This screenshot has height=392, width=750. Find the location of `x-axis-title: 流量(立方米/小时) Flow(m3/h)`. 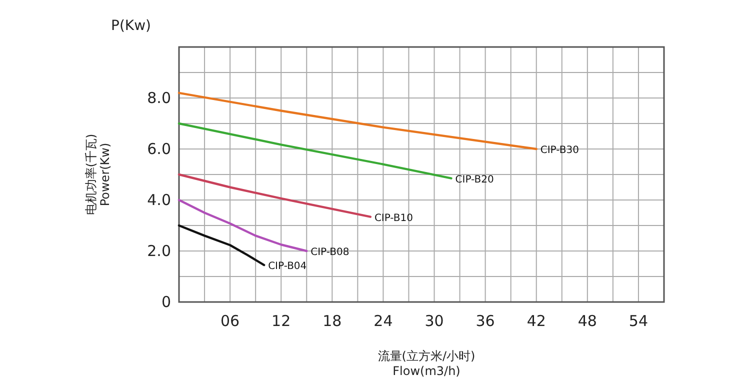

x-axis-title: 流量(立方米/小时) Flow(m3/h) is located at coordinates (427, 363).